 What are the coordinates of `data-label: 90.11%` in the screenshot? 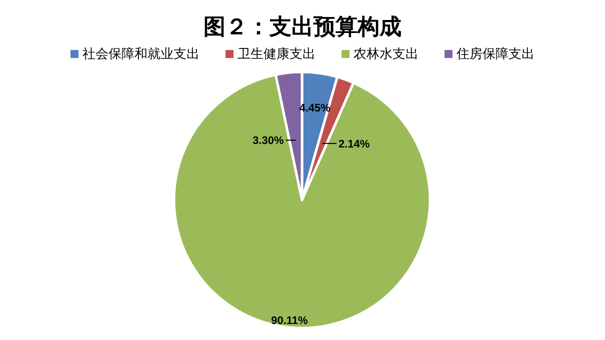 It's located at (289, 320).